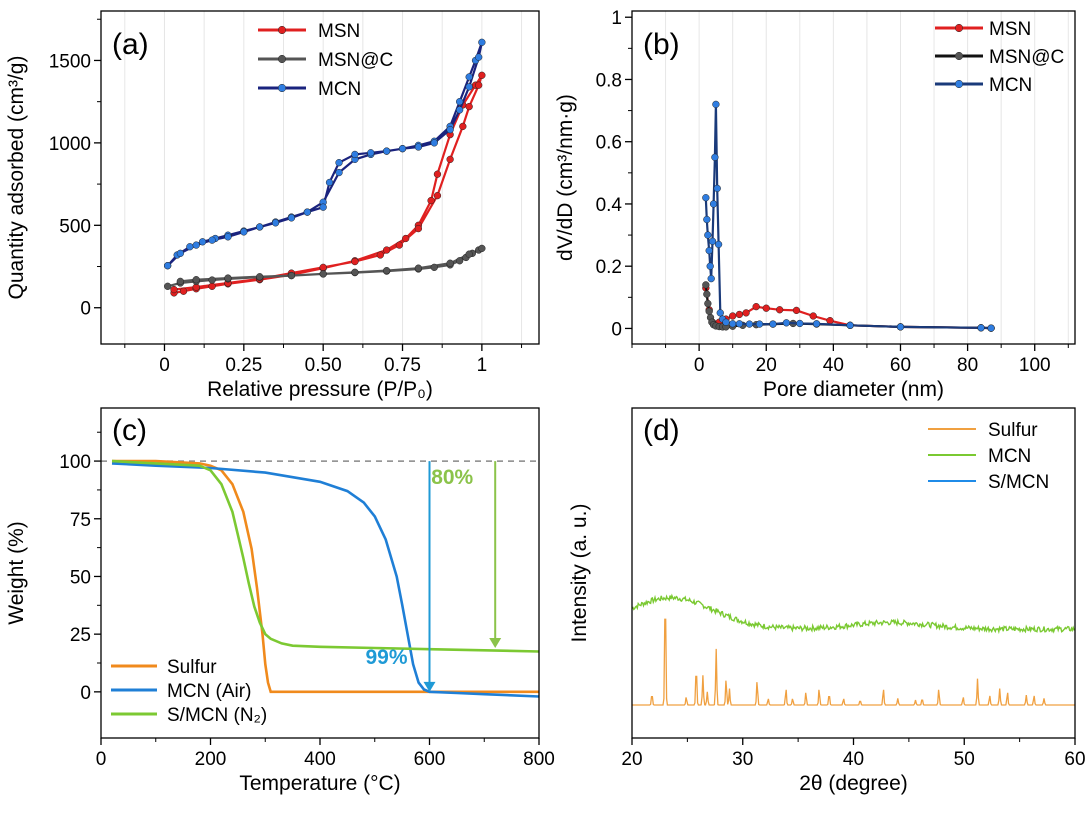 The image size is (1091, 818). Describe the element at coordinates (579, 573) in the screenshot. I see `y-axis-title: Intensity (a. u.)` at that location.